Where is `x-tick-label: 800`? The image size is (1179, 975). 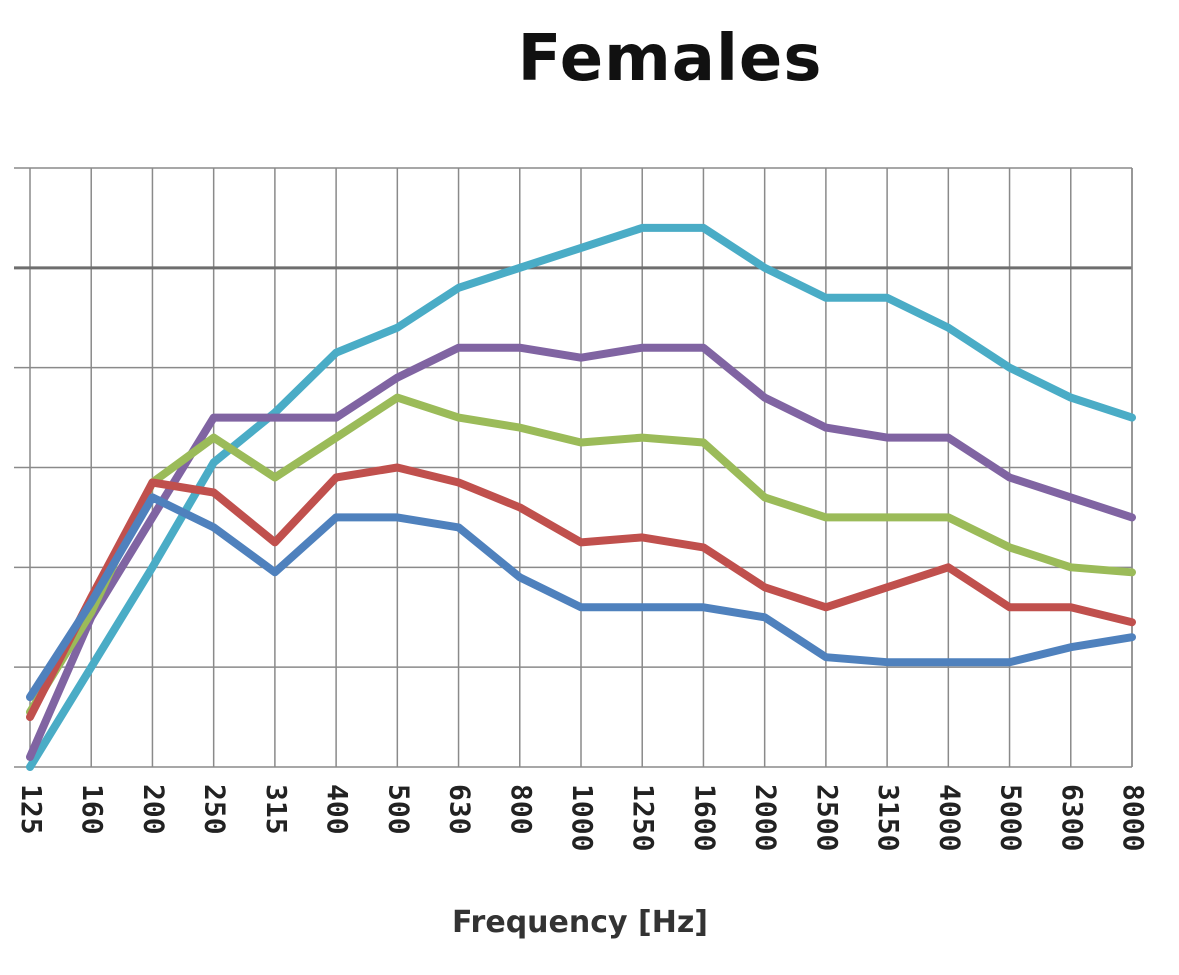
x-tick-label: 800 is located at coordinates (521, 809).